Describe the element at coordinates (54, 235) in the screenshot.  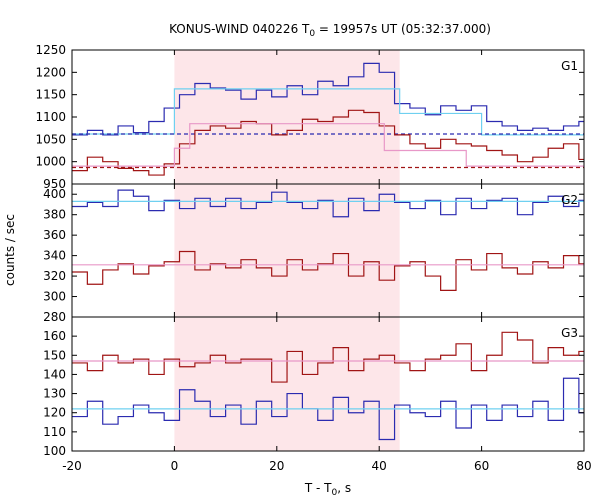
I see `y-tick-label: 360` at that location.